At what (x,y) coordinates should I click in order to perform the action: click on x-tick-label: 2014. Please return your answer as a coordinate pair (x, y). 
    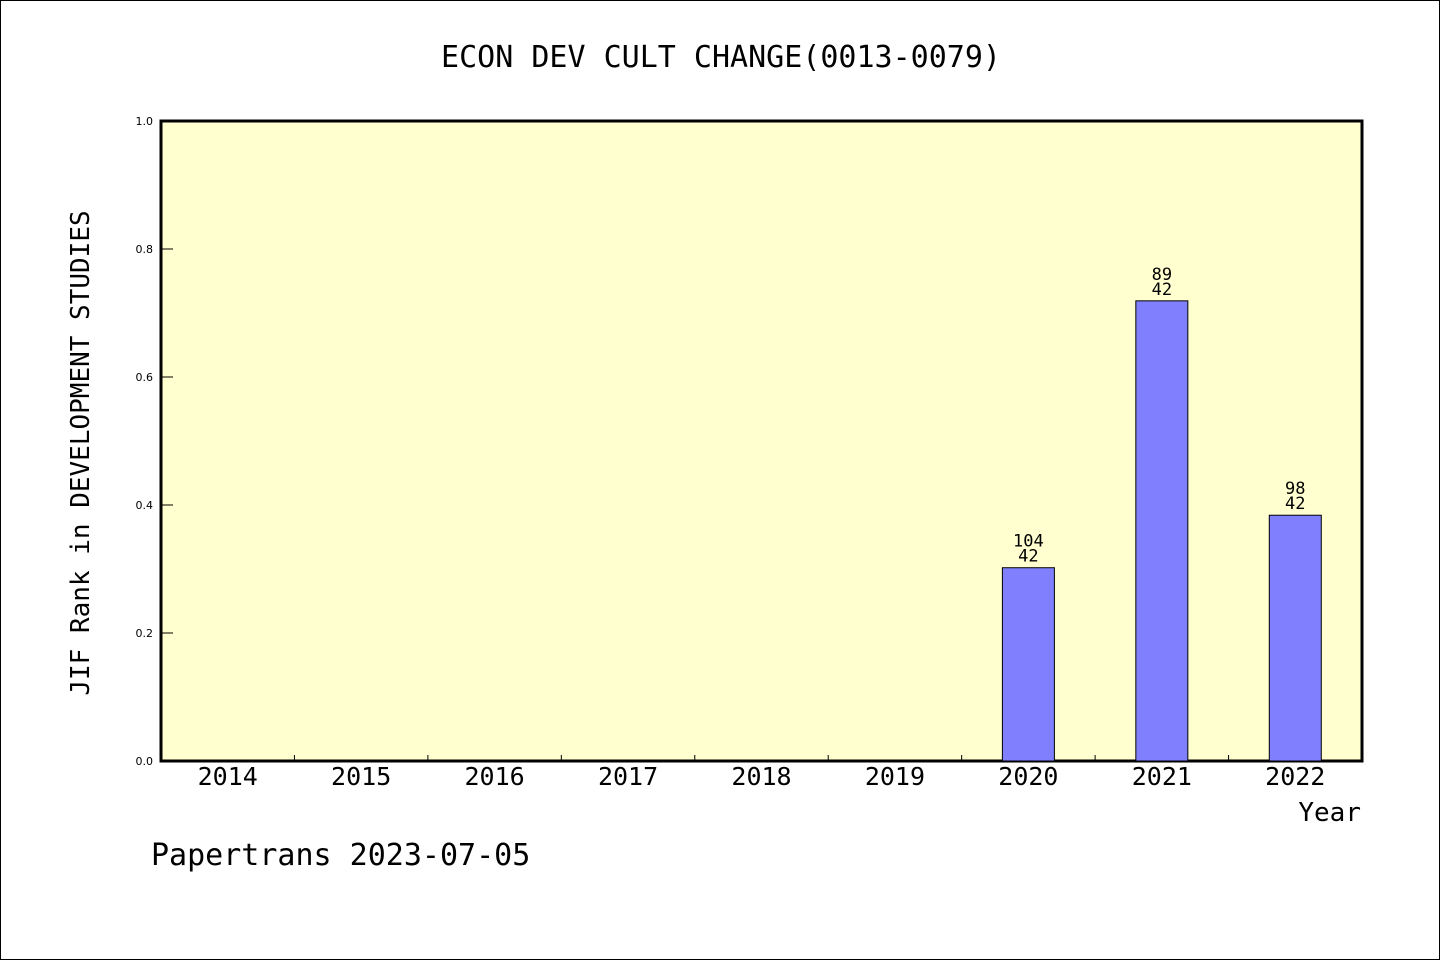
    Looking at the image, I should click on (228, 776).